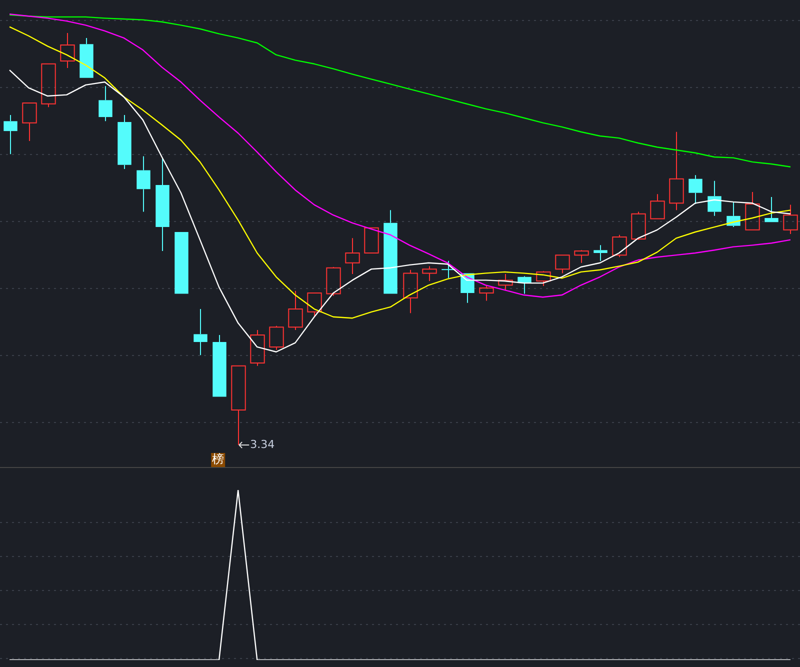 This screenshot has width=800, height=667. I want to click on text: 榜, so click(218, 459).